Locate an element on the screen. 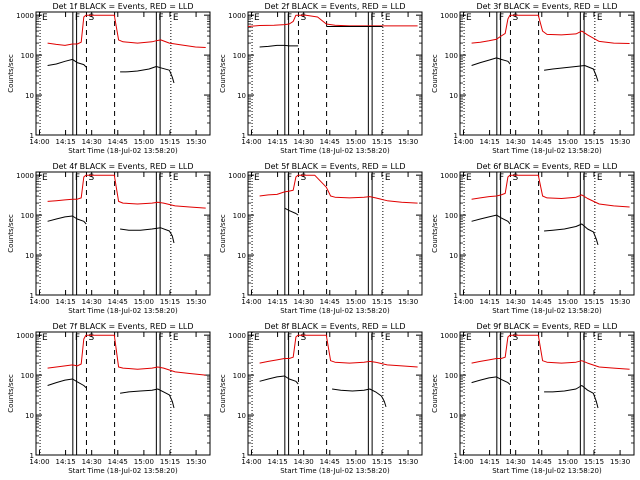 This screenshot has height=480, width=640. chart-title: Det 6f BLACK = Events, RED = LLD is located at coordinates (546, 166).